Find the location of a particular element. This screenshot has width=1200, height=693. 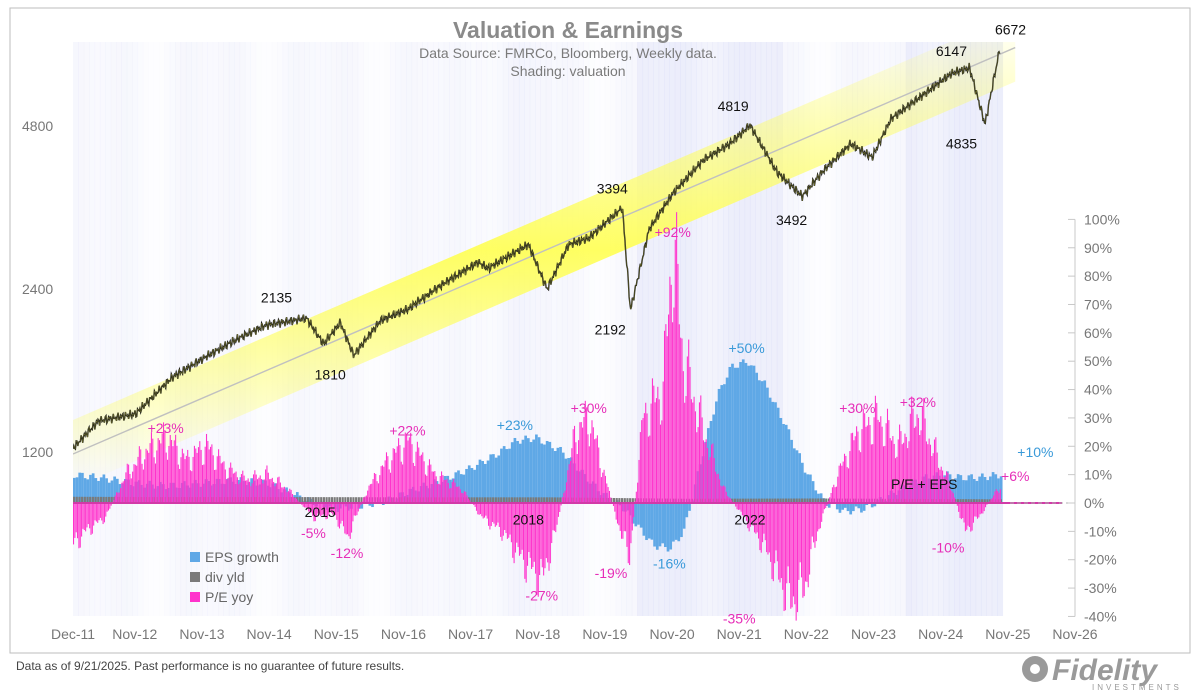

eps-label: +10% is located at coordinates (1035, 452).